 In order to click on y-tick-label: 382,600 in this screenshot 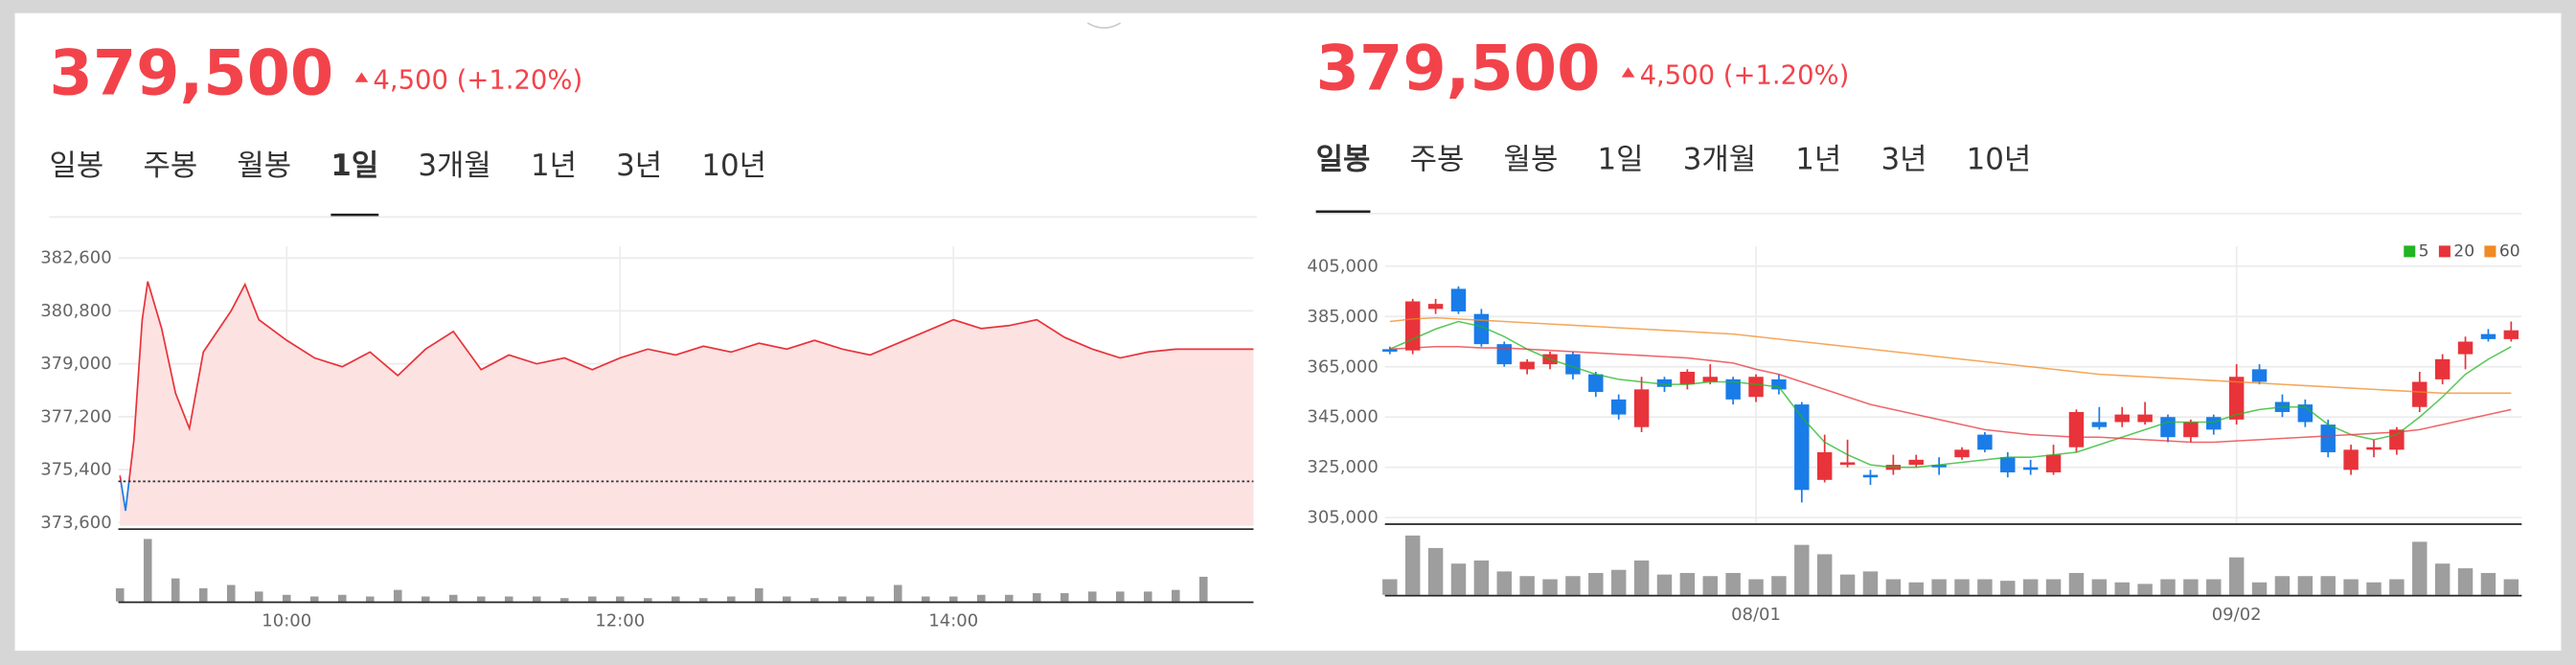, I will do `click(76, 258)`.